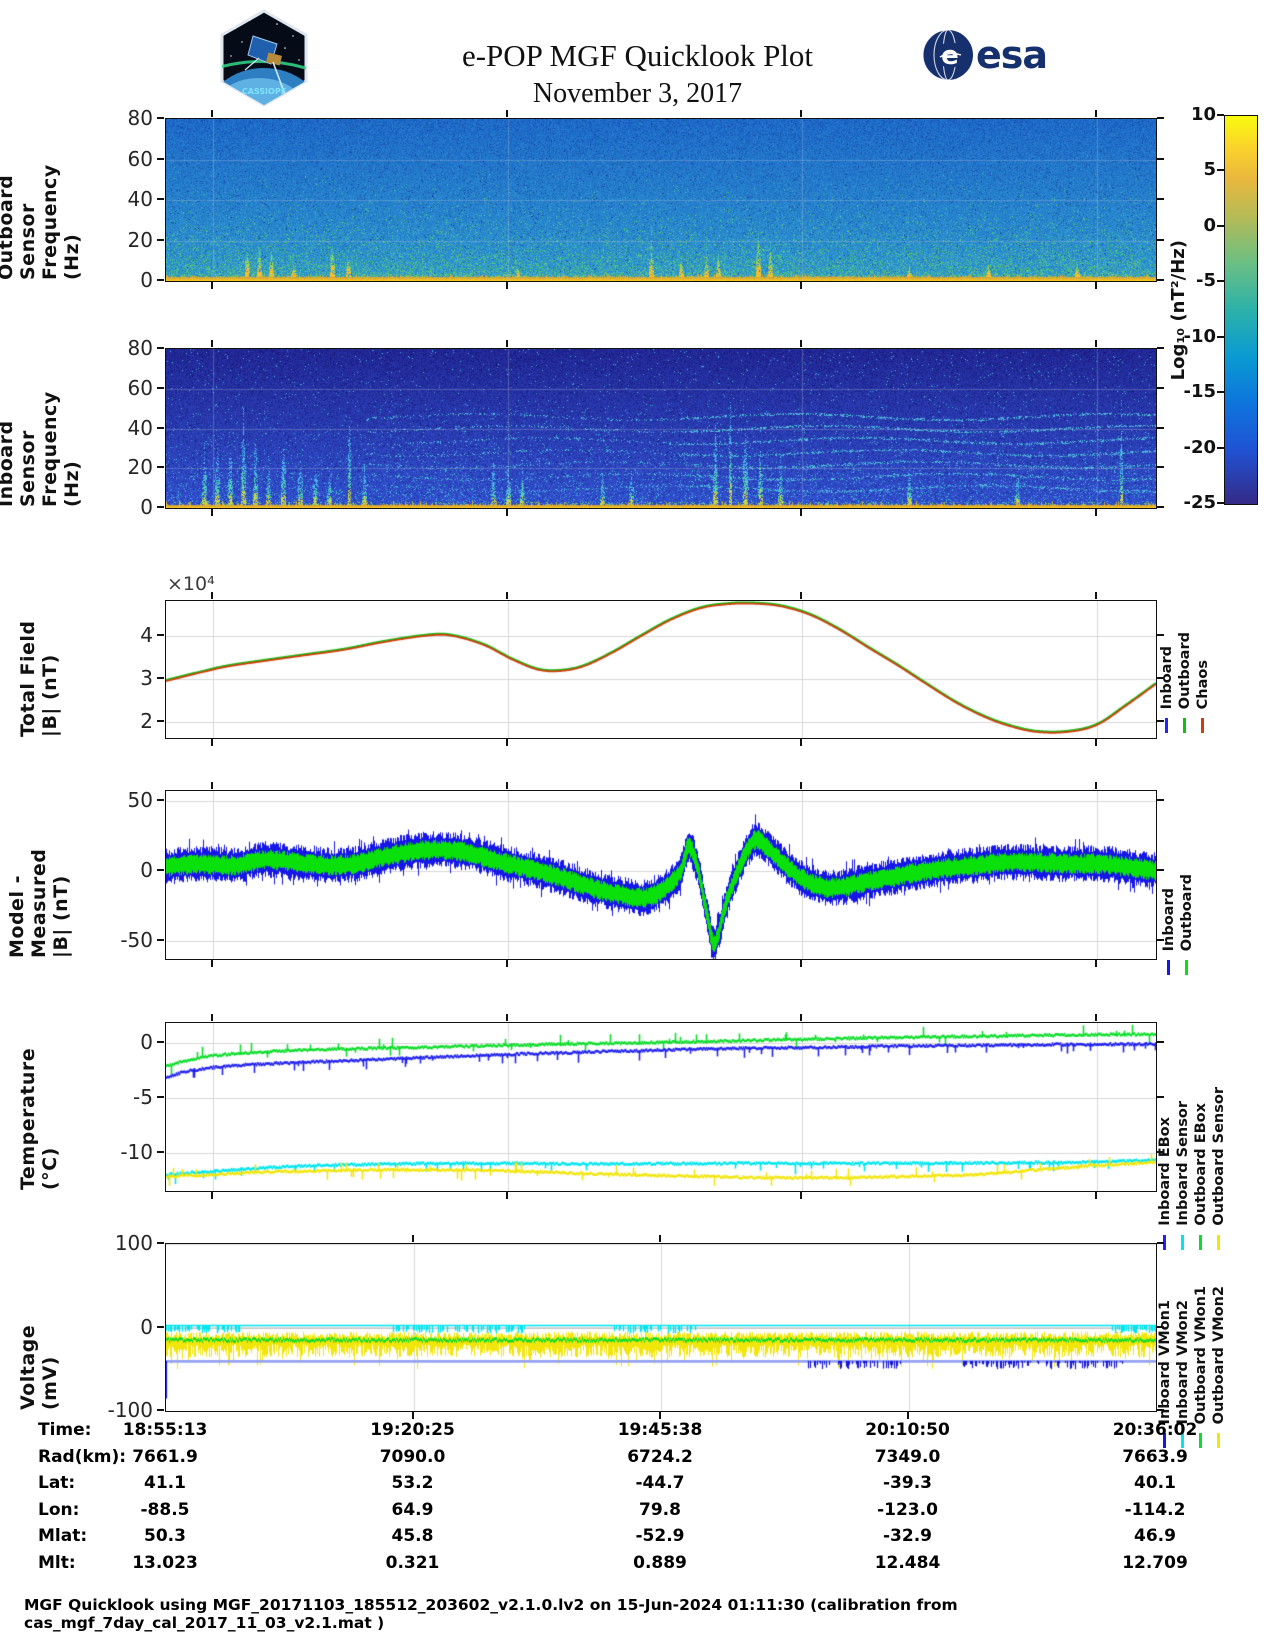  Describe the element at coordinates (140, 239) in the screenshot. I see `y-tick-label: 20` at that location.